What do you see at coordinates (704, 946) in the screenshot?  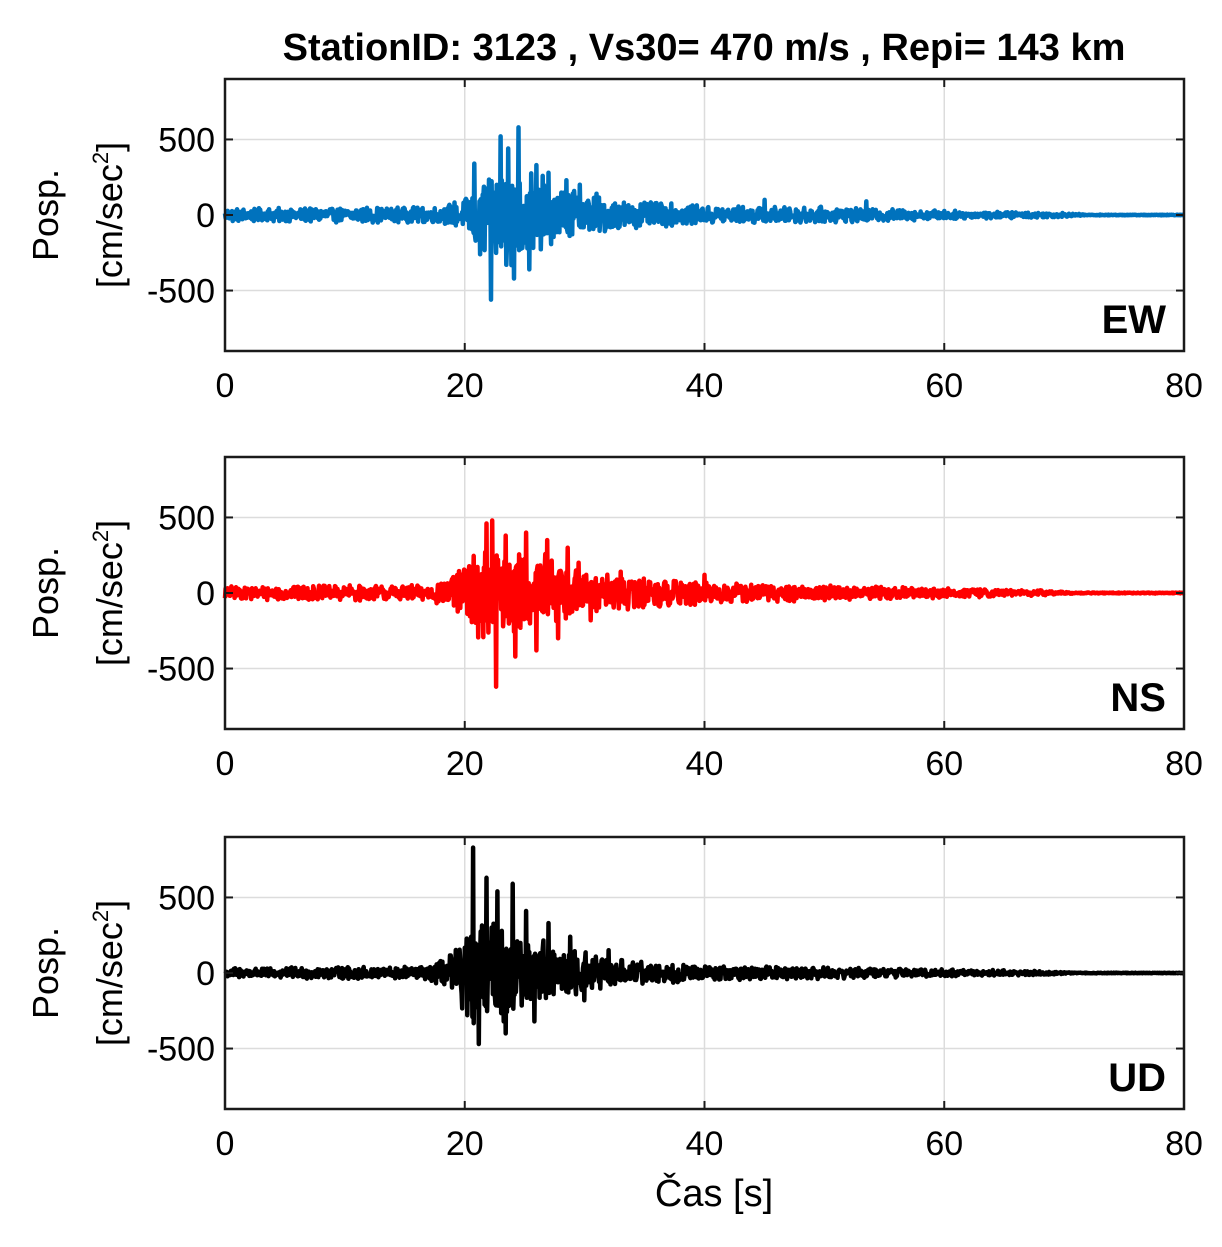 I see `waveform-ud` at bounding box center [704, 946].